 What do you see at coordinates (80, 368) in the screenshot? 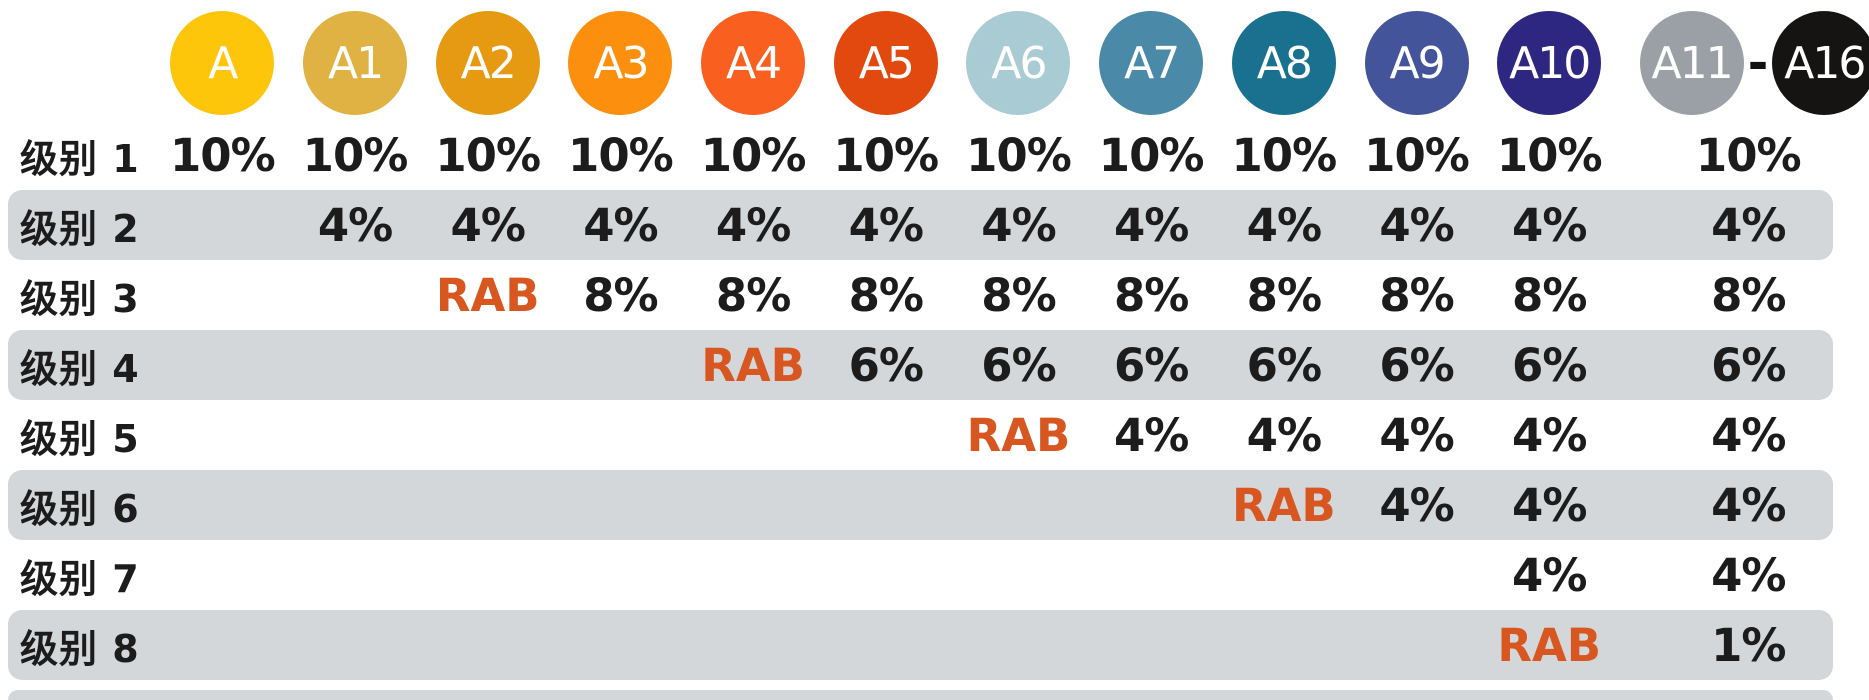
I see `row-label: 级别 4` at bounding box center [80, 368].